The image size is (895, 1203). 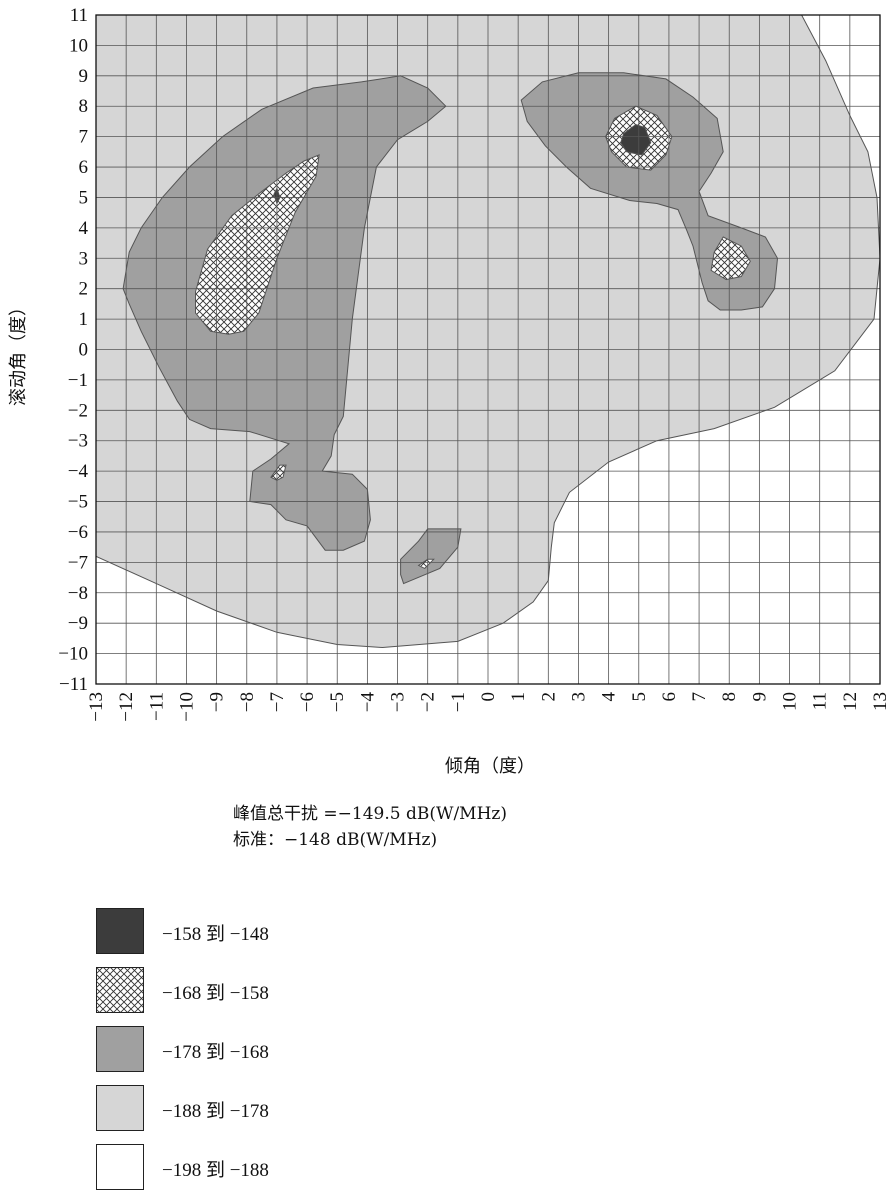 What do you see at coordinates (850, 701) in the screenshot?
I see `x-tick-label: 12` at bounding box center [850, 701].